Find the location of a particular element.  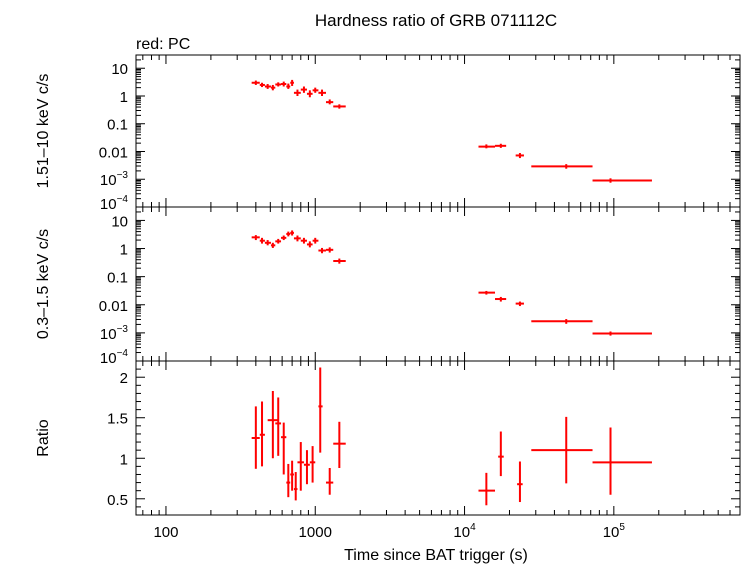

x-axis-label: Time since BAT trigger (s) is located at coordinates (436, 555).